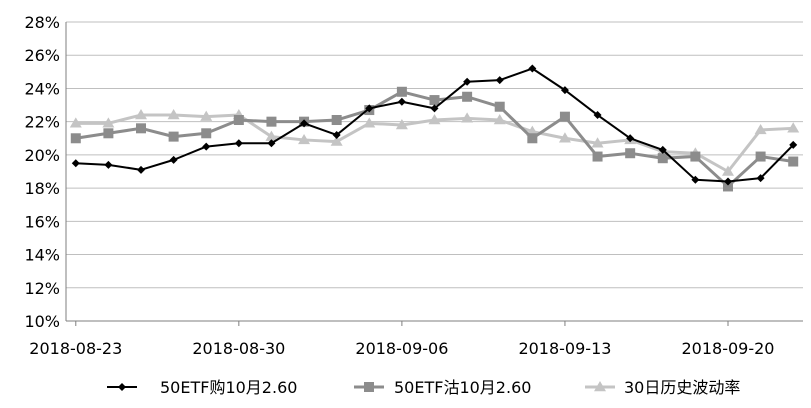  What do you see at coordinates (682, 387) in the screenshot?
I see `legend-label: 30日历史波动率` at bounding box center [682, 387].